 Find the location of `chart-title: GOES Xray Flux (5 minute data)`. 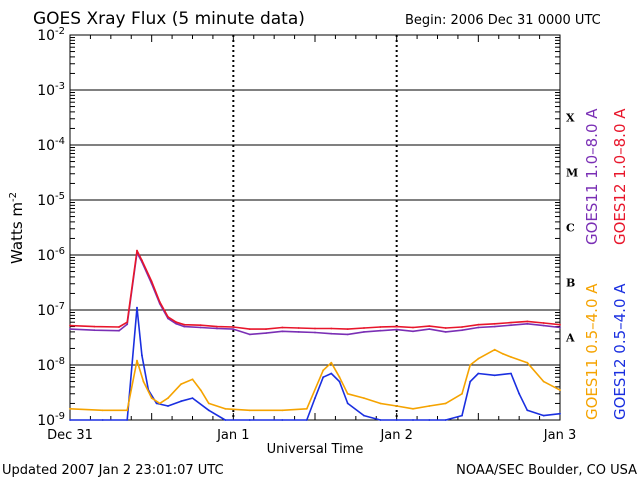

chart-title: GOES Xray Flux (5 minute data) is located at coordinates (169, 19).